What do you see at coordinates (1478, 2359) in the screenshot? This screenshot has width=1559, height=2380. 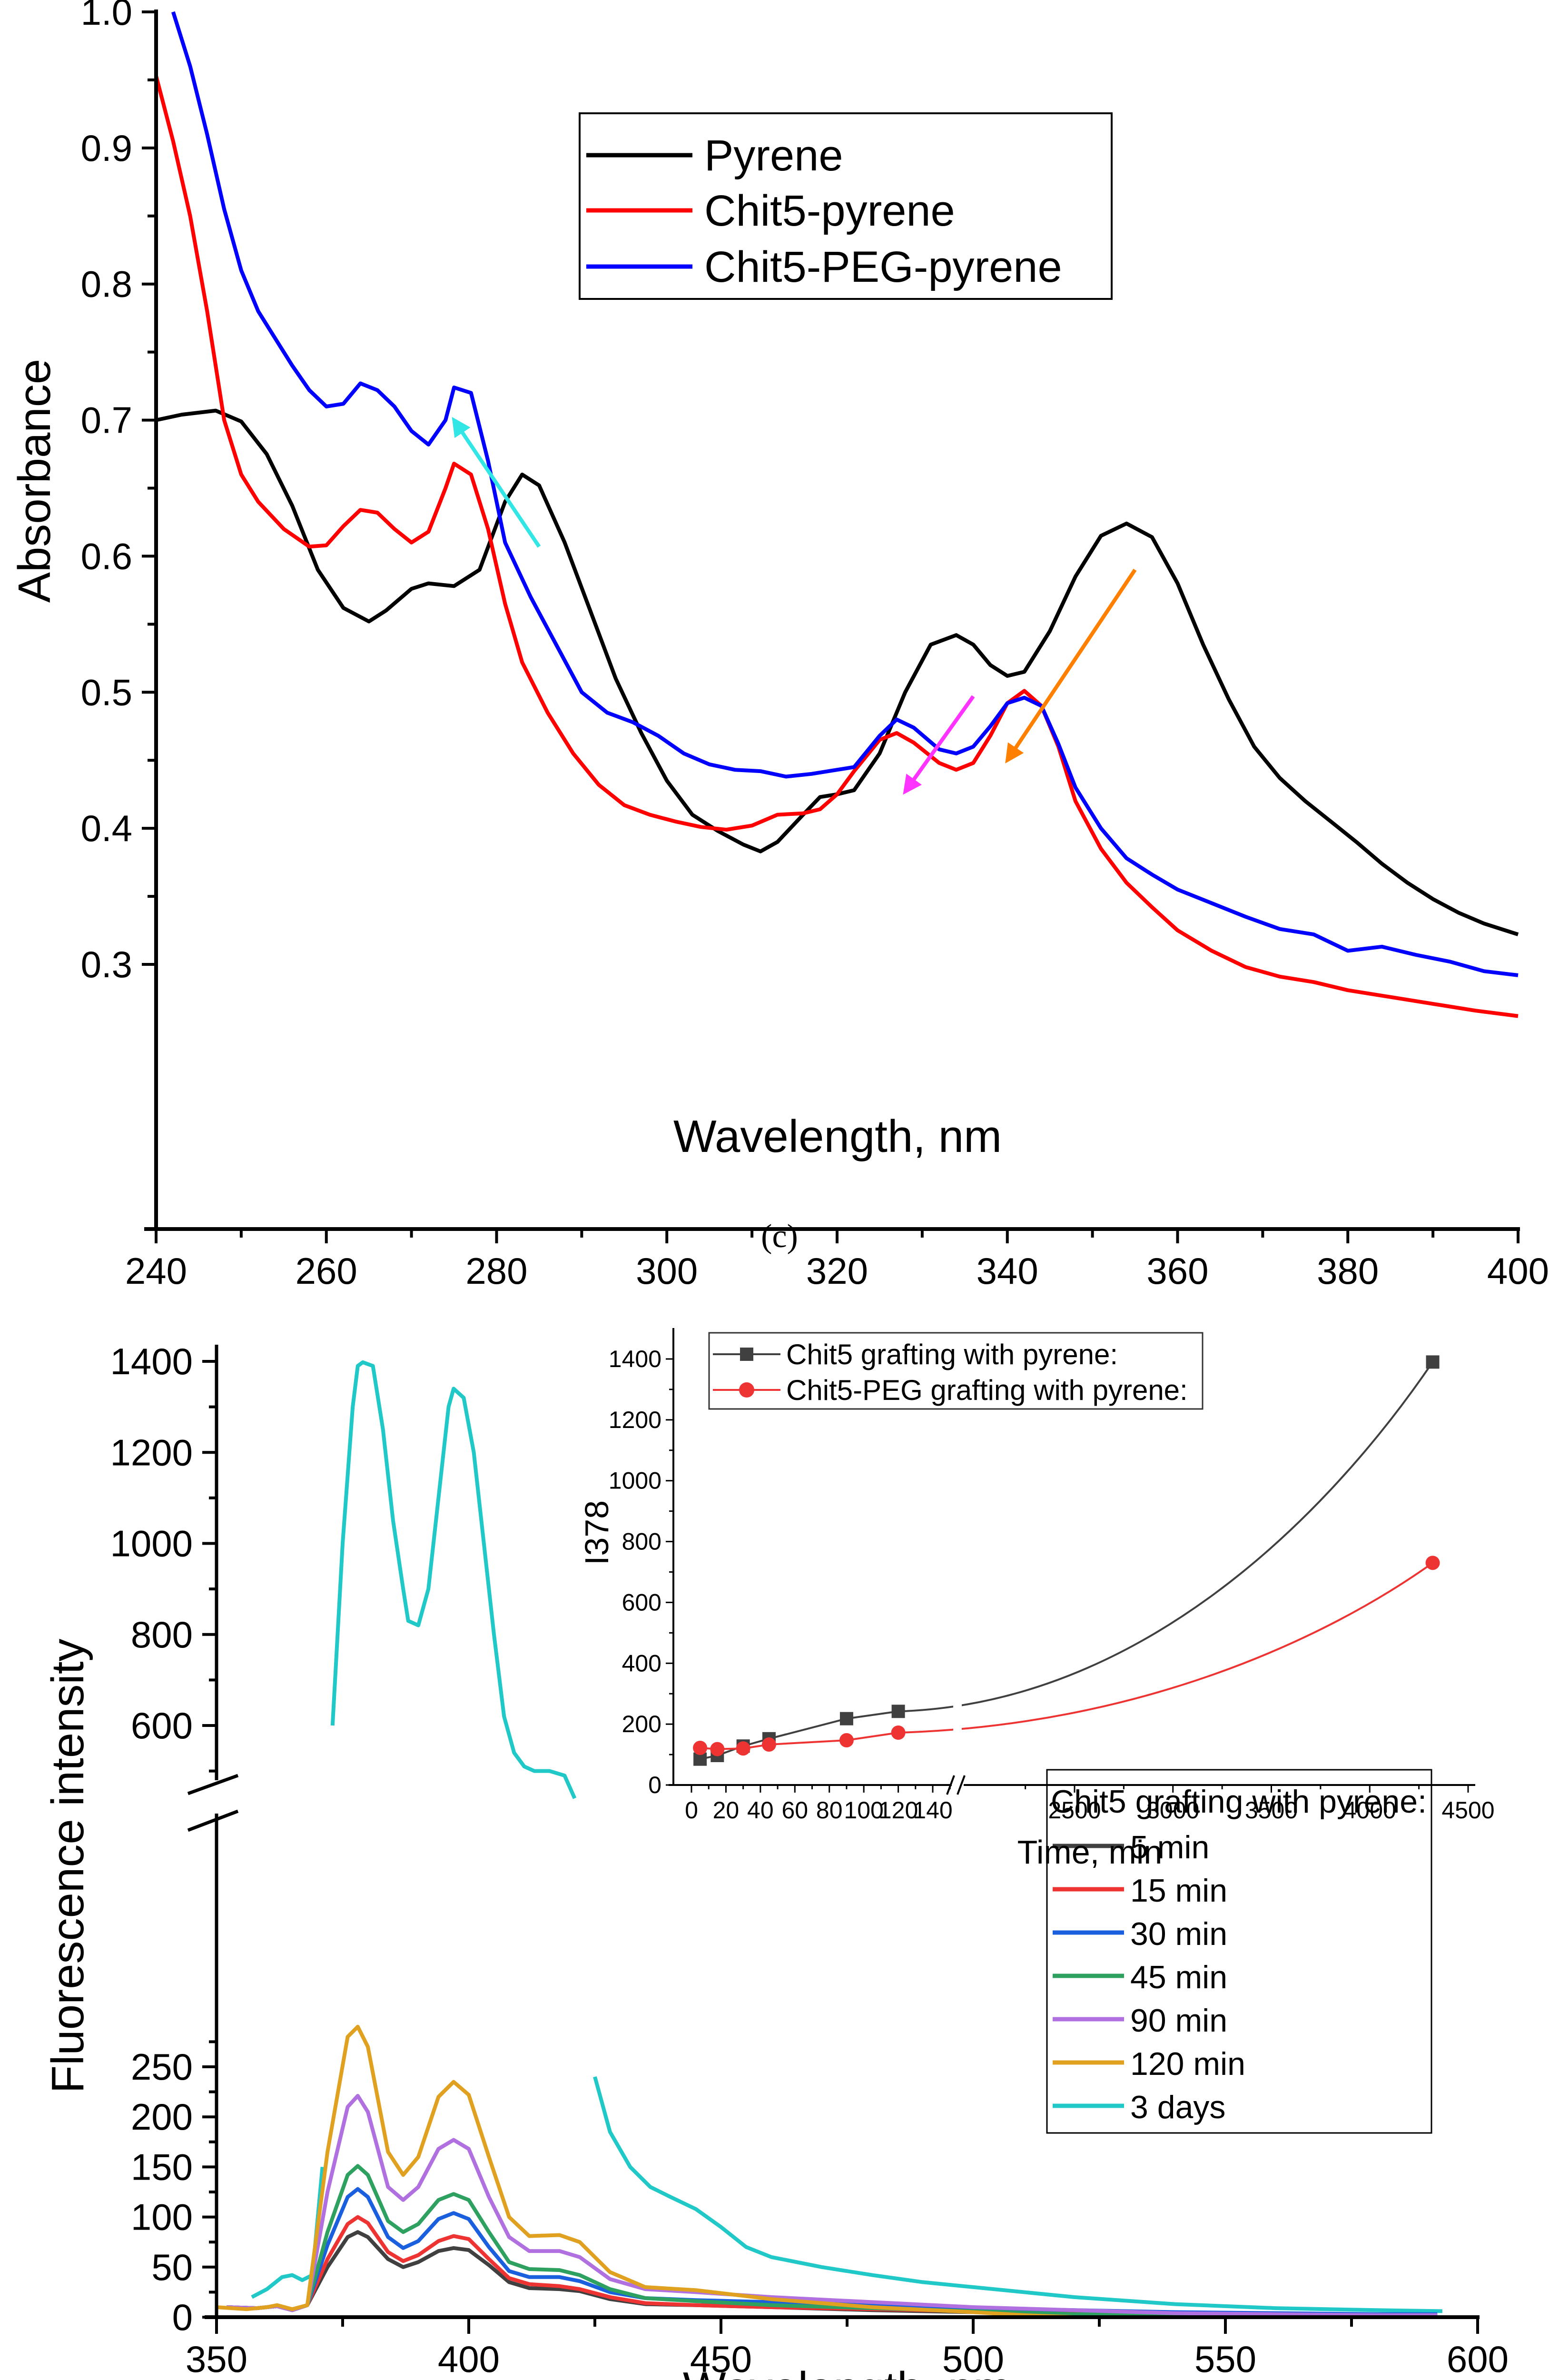 I see `d-x-tick-label: 600` at bounding box center [1478, 2359].